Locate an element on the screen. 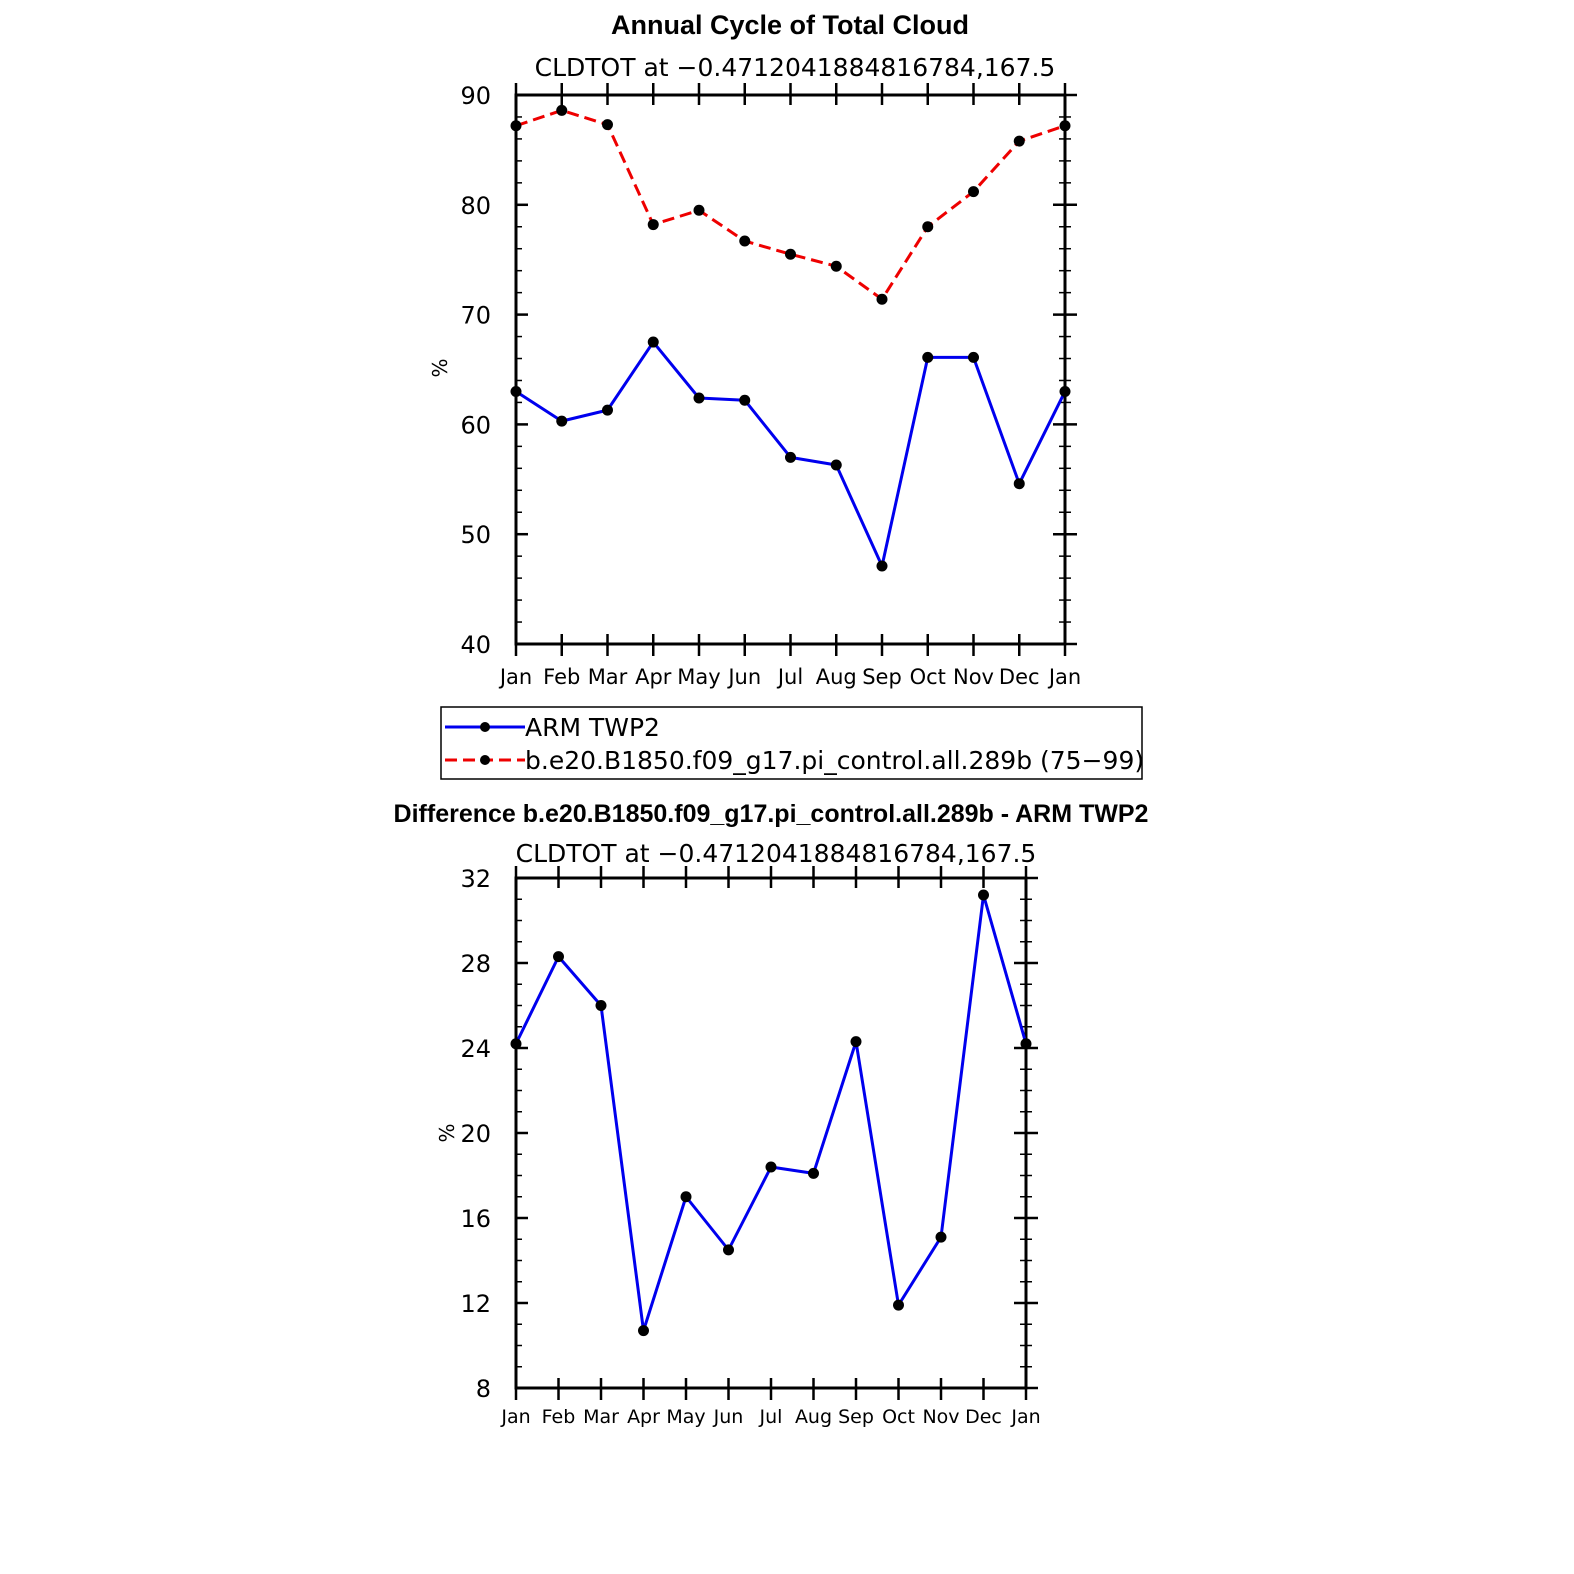 This screenshot has width=1574, height=1574. y-tick-label: 50 is located at coordinates (475, 535).